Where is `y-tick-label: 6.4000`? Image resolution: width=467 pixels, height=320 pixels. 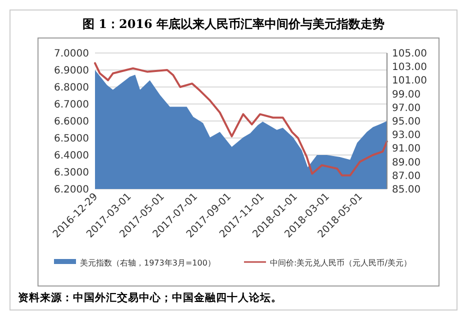
y-tick-label: 6.4000 is located at coordinates (71, 156).